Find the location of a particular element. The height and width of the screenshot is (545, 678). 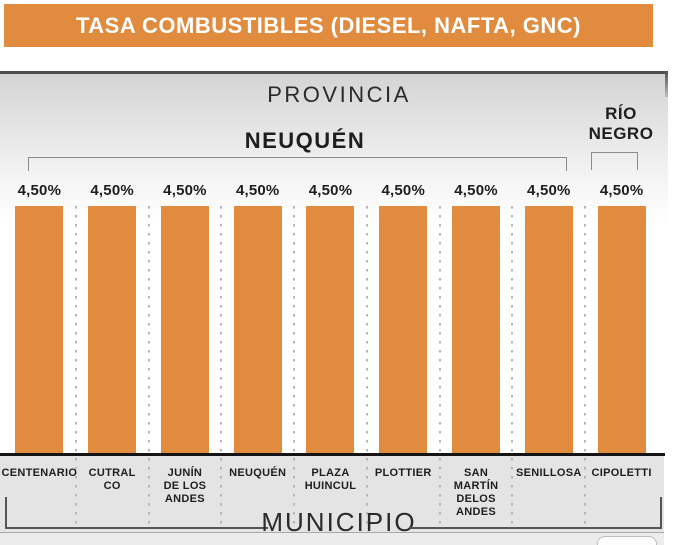

bar-column-san-martin-de-los-andes: 4,50% SAN MARTÍN DELOS ANDES is located at coordinates (477, 356).